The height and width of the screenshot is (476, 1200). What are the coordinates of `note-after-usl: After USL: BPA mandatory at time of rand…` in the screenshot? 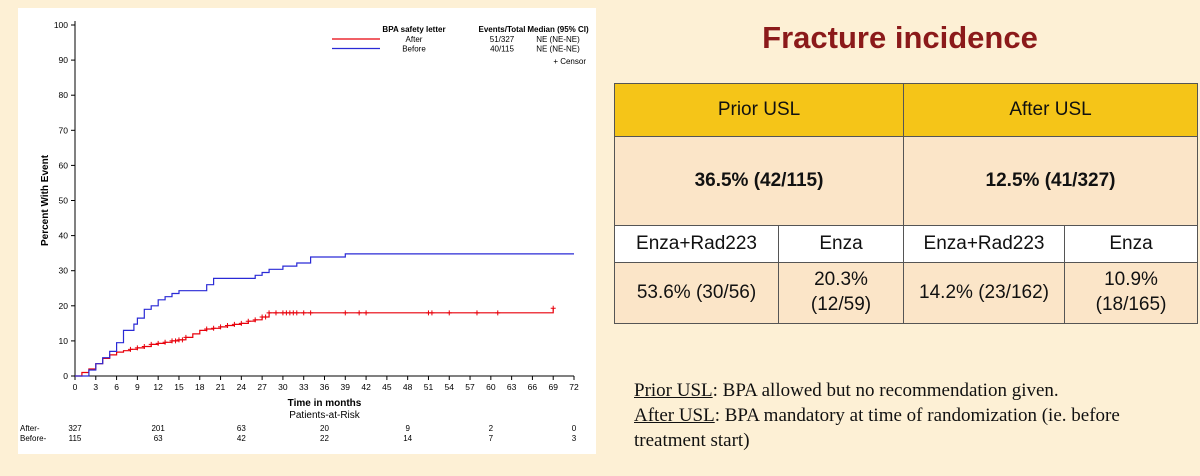 It's located at (914, 428).